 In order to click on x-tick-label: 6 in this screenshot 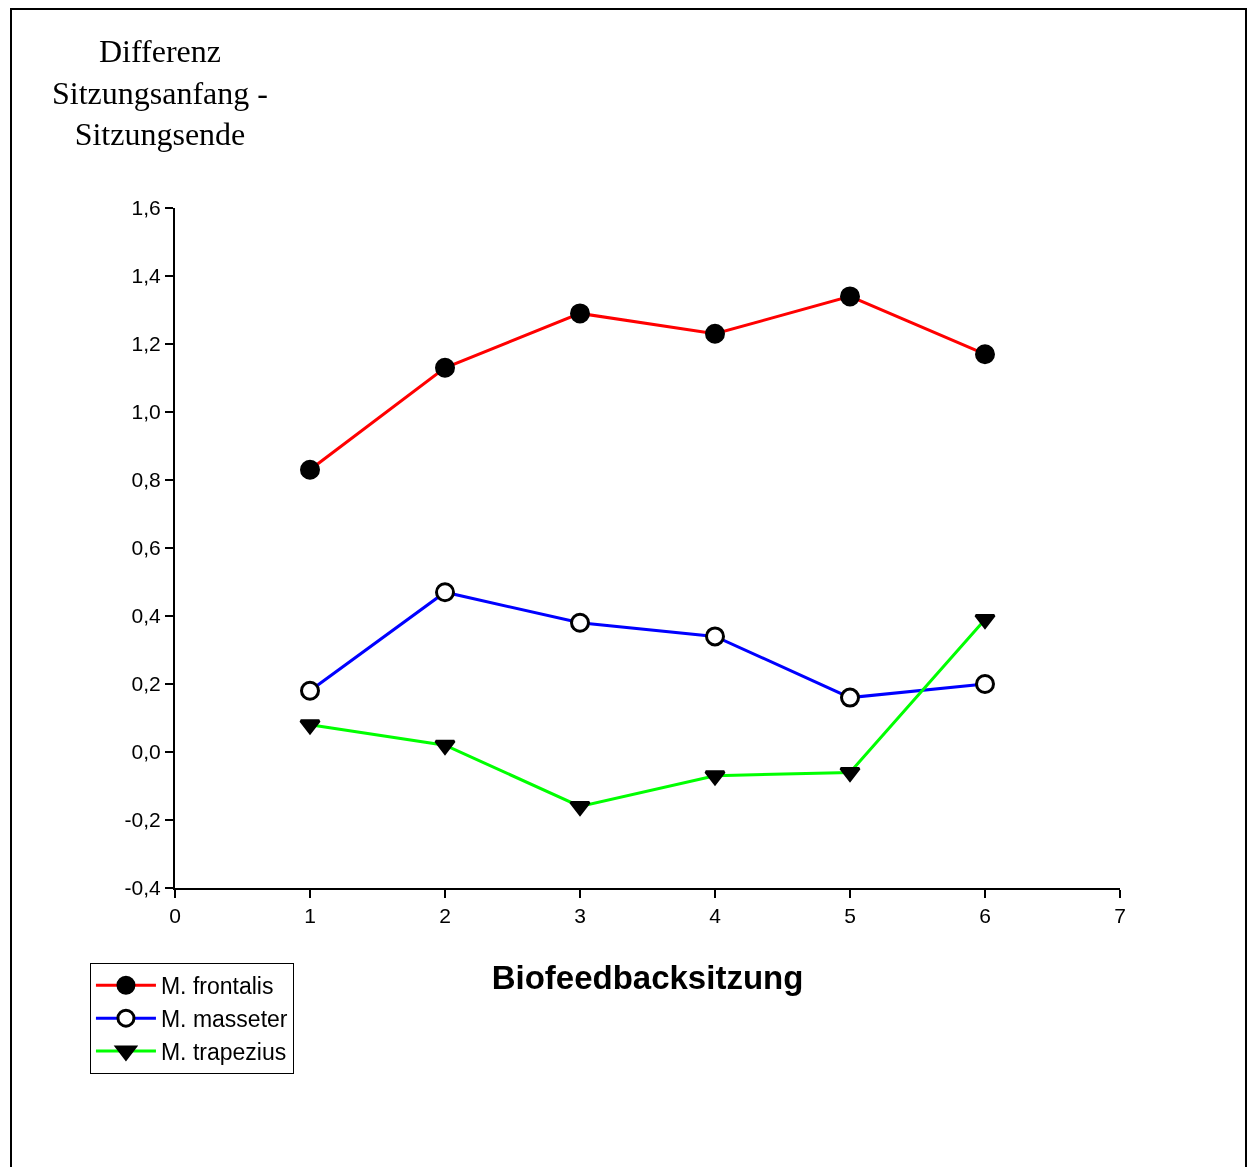, I will do `click(985, 916)`.